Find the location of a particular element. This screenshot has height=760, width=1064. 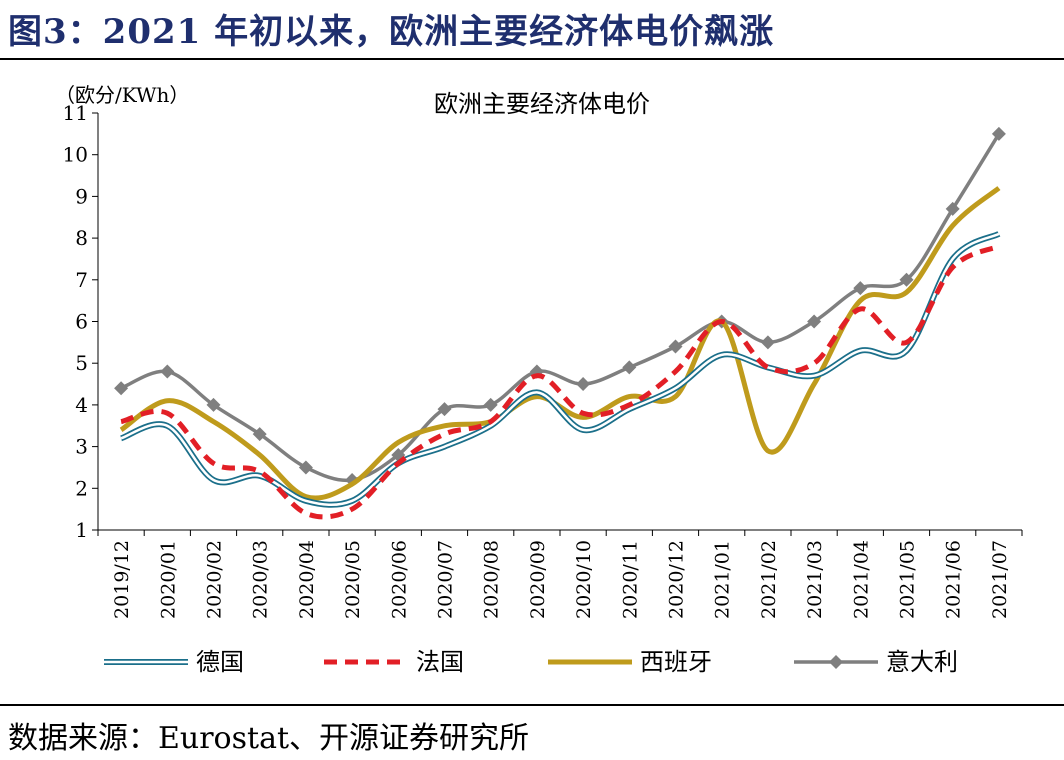

x-tick-label: 2019/12 is located at coordinates (122, 579).